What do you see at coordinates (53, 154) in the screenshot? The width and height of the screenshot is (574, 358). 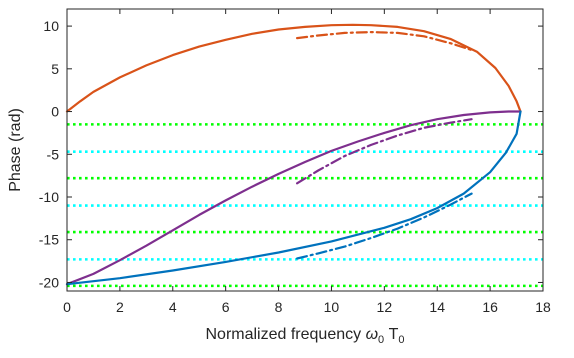 I see `y-tick-label: -5` at bounding box center [53, 154].